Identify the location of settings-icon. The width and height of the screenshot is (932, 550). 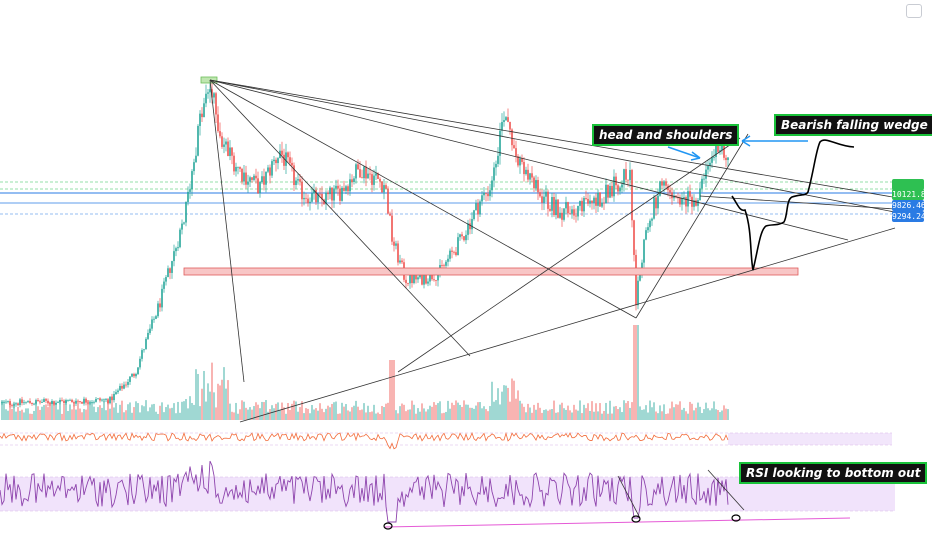
(914, 11).